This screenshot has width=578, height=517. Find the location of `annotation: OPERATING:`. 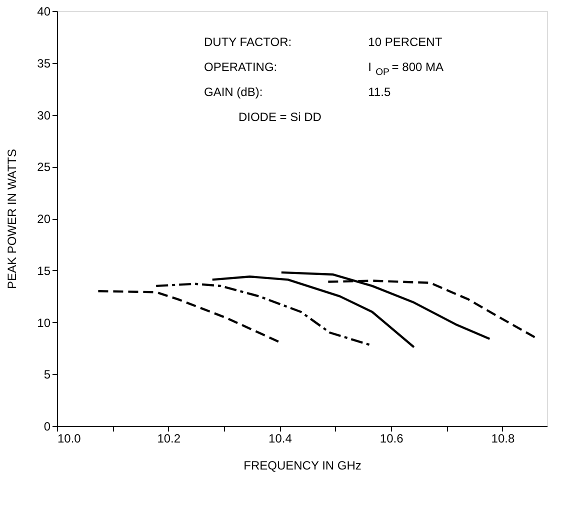

annotation: OPERATING: is located at coordinates (241, 67).